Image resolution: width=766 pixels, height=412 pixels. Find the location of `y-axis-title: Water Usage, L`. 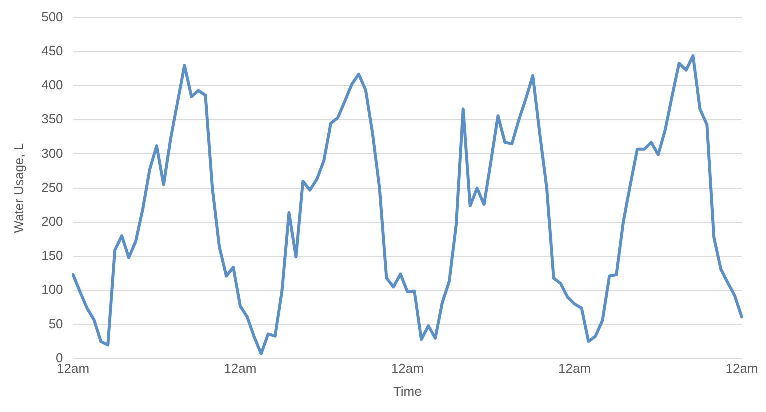

y-axis-title: Water Usage, L is located at coordinates (18, 188).